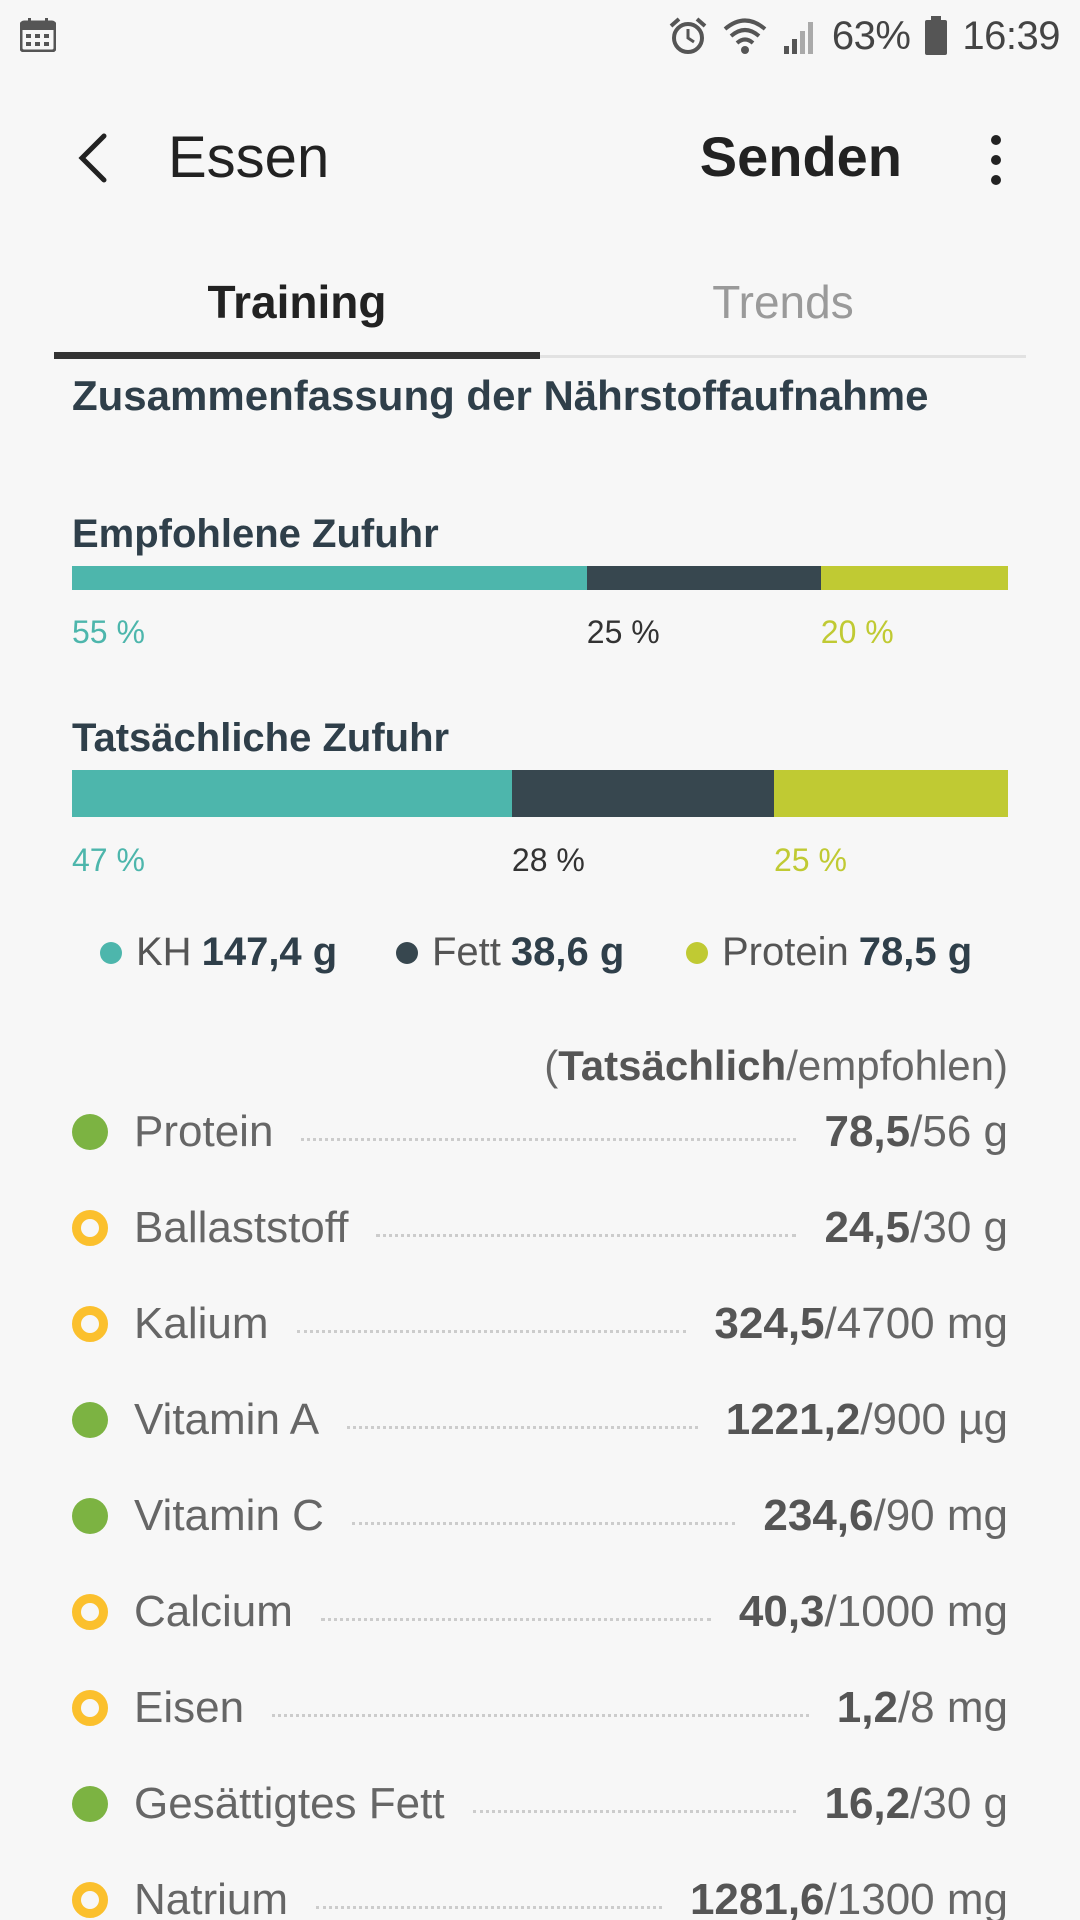  Describe the element at coordinates (540, 356) in the screenshot. I see `tab-divider` at that location.